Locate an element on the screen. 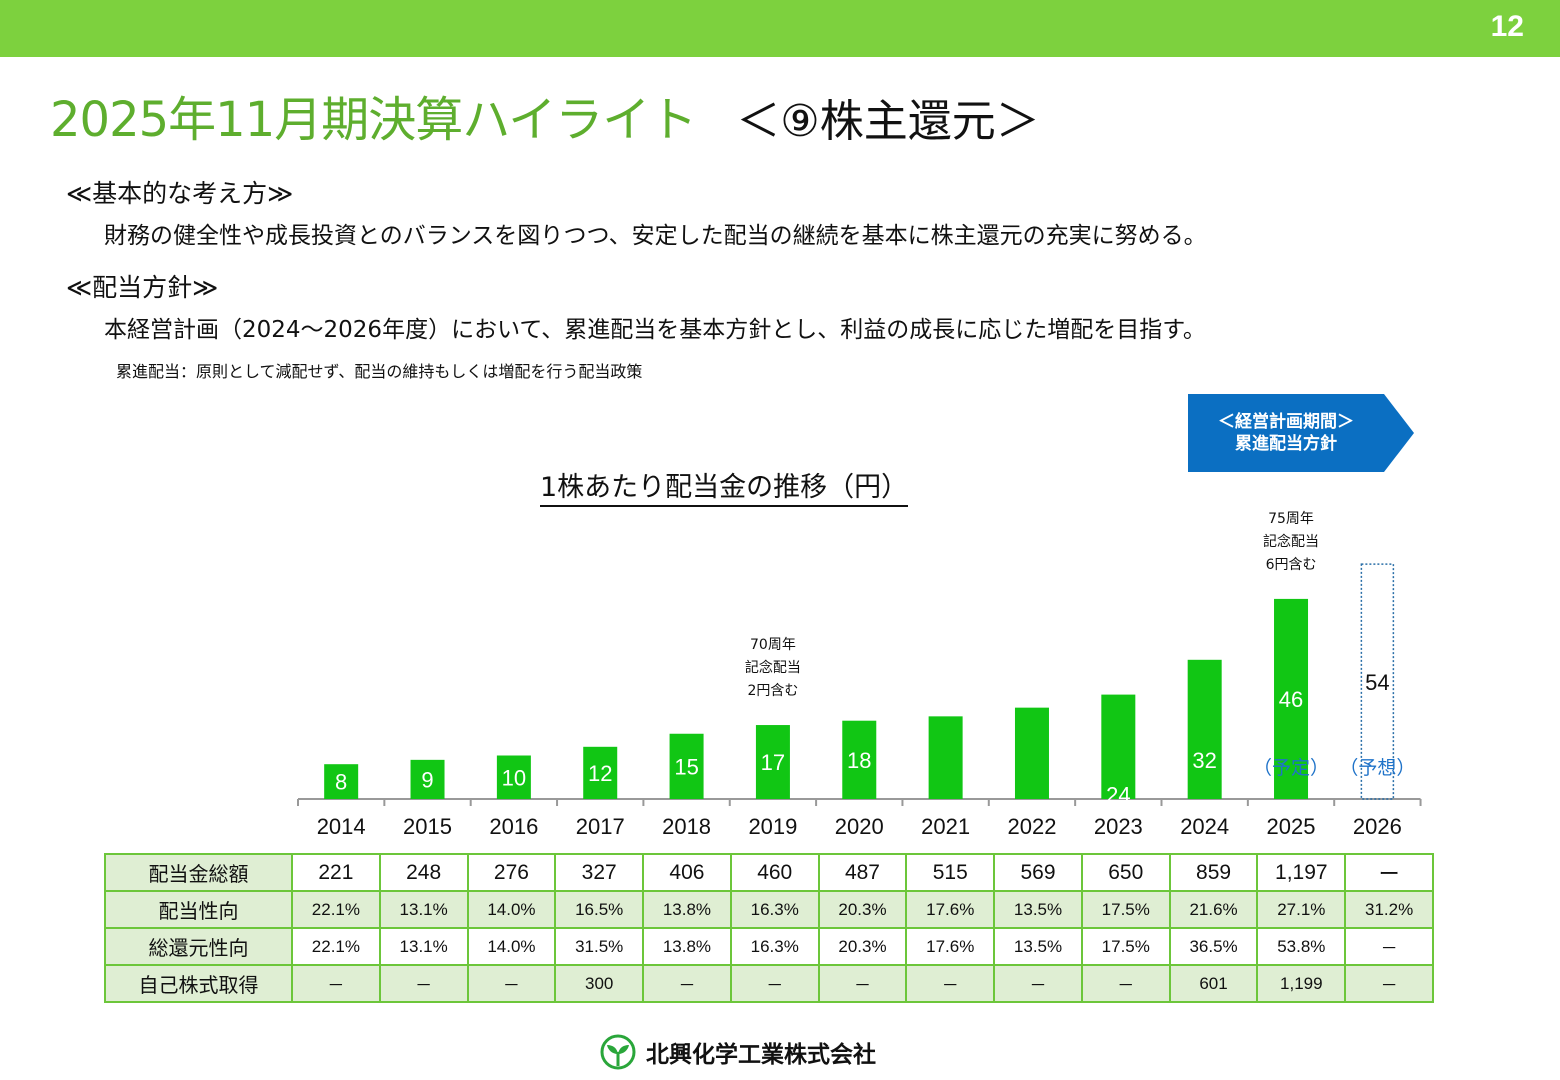 The width and height of the screenshot is (1560, 1080). bar-2025 is located at coordinates (1291, 698).